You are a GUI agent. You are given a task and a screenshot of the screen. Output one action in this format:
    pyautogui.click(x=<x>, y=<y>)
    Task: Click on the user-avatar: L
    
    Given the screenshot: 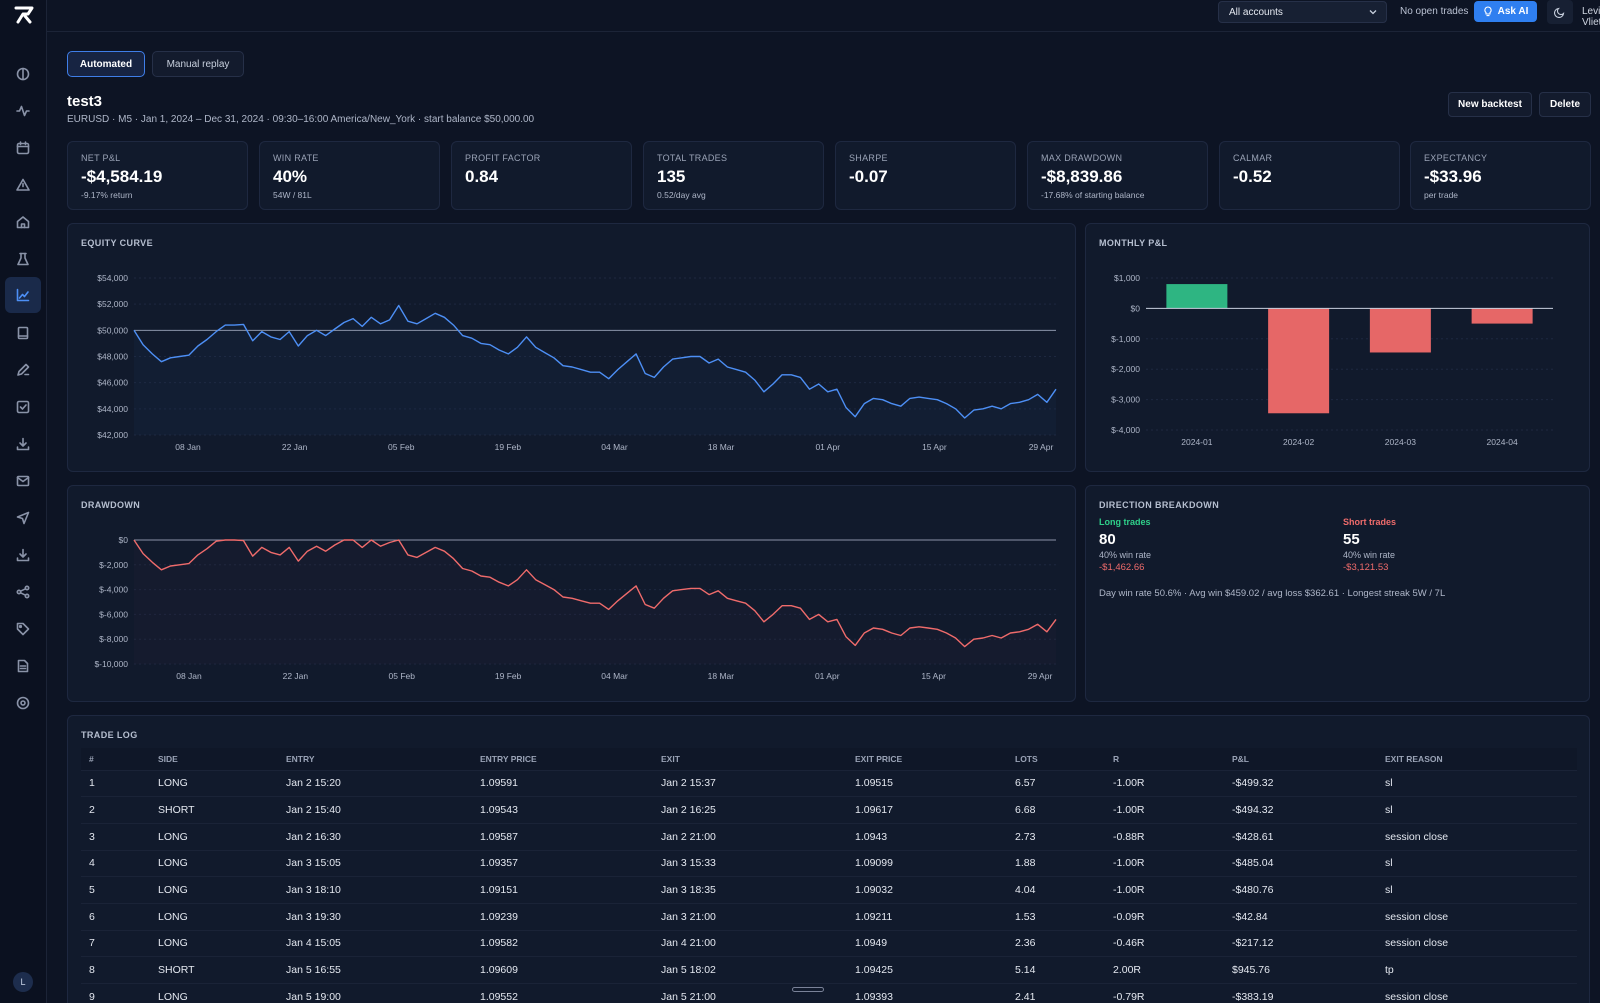 What is the action you would take?
    pyautogui.click(x=23, y=982)
    